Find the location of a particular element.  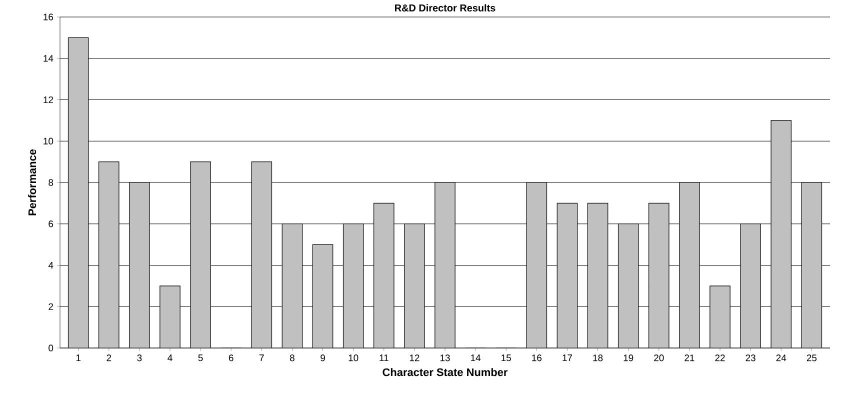

y-tick-label: 6 is located at coordinates (51, 224).